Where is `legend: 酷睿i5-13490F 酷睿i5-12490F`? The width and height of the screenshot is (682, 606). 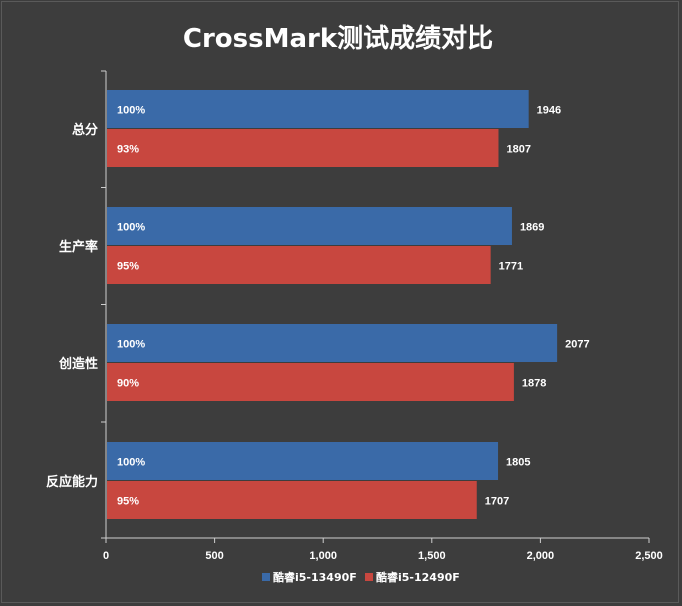 legend: 酷睿i5-13490F 酷睿i5-12490F is located at coordinates (361, 577).